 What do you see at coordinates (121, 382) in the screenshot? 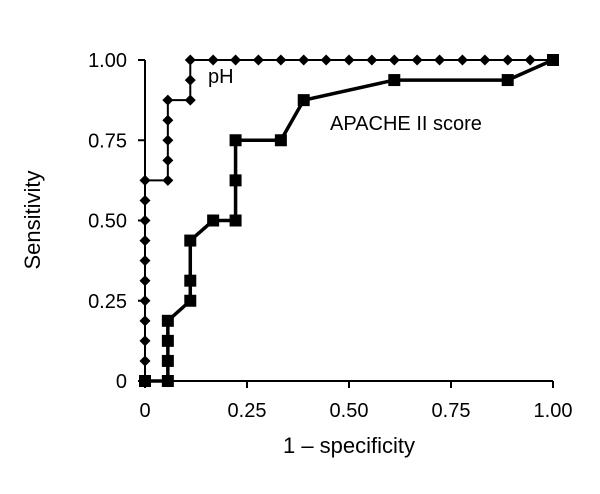
I see `y-tick-label: 0` at bounding box center [121, 382].